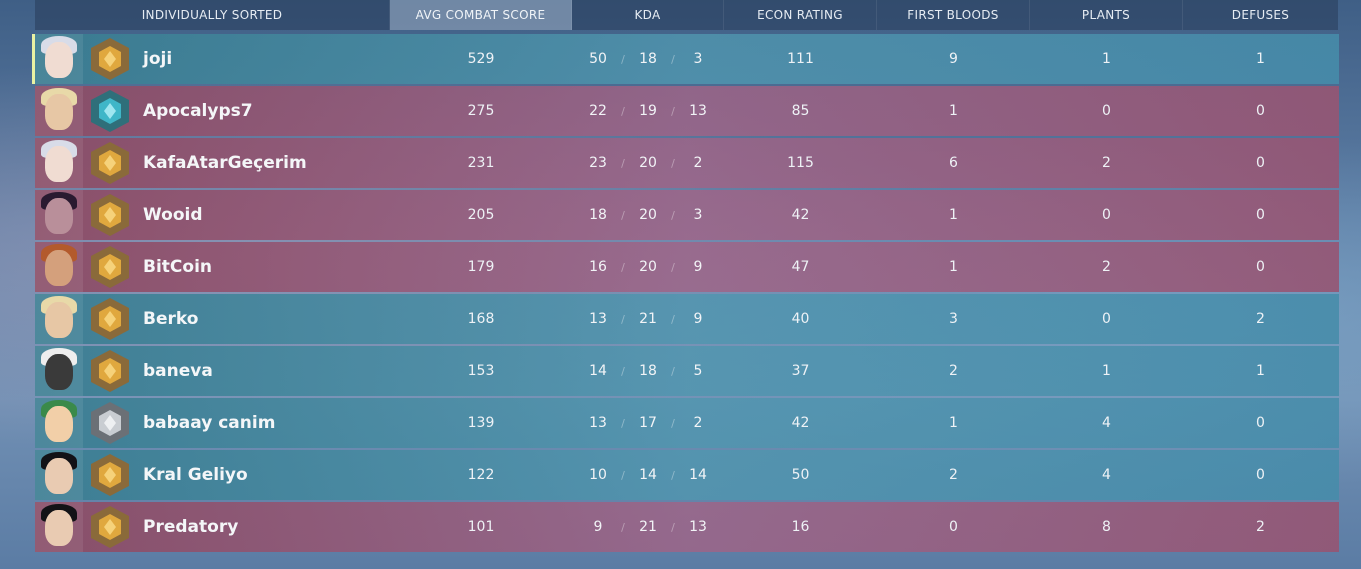 The height and width of the screenshot is (569, 1361). What do you see at coordinates (178, 371) in the screenshot?
I see `player-name: baneva` at bounding box center [178, 371].